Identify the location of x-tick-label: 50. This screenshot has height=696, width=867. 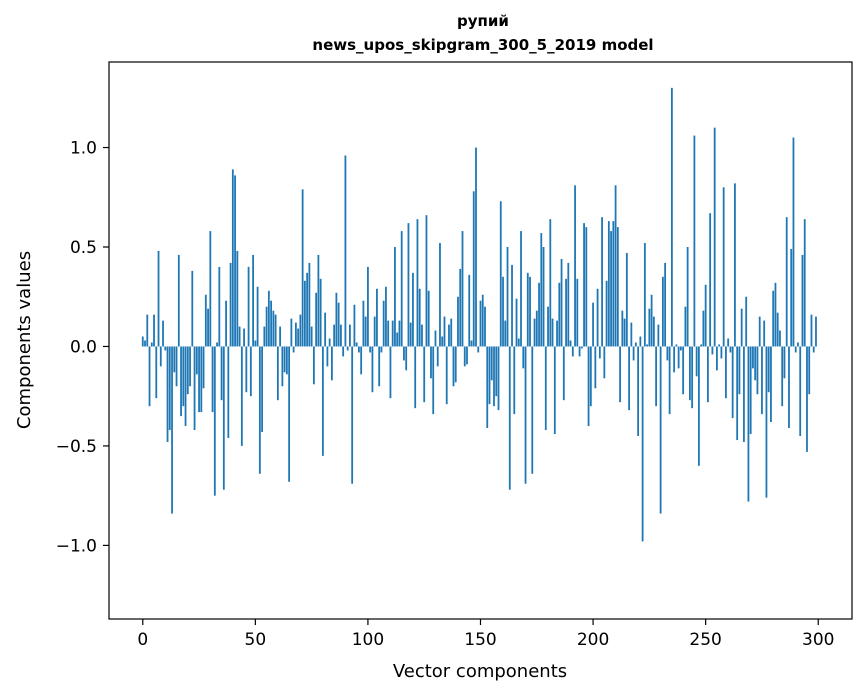
(256, 640).